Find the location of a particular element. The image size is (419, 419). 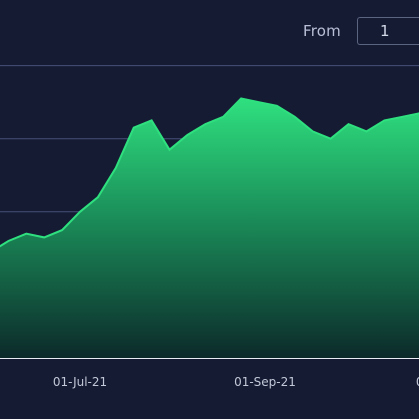

x-axis-ticks: 01-Jul-21 01-Sep-21 01-Nov-21 is located at coordinates (236, 382).